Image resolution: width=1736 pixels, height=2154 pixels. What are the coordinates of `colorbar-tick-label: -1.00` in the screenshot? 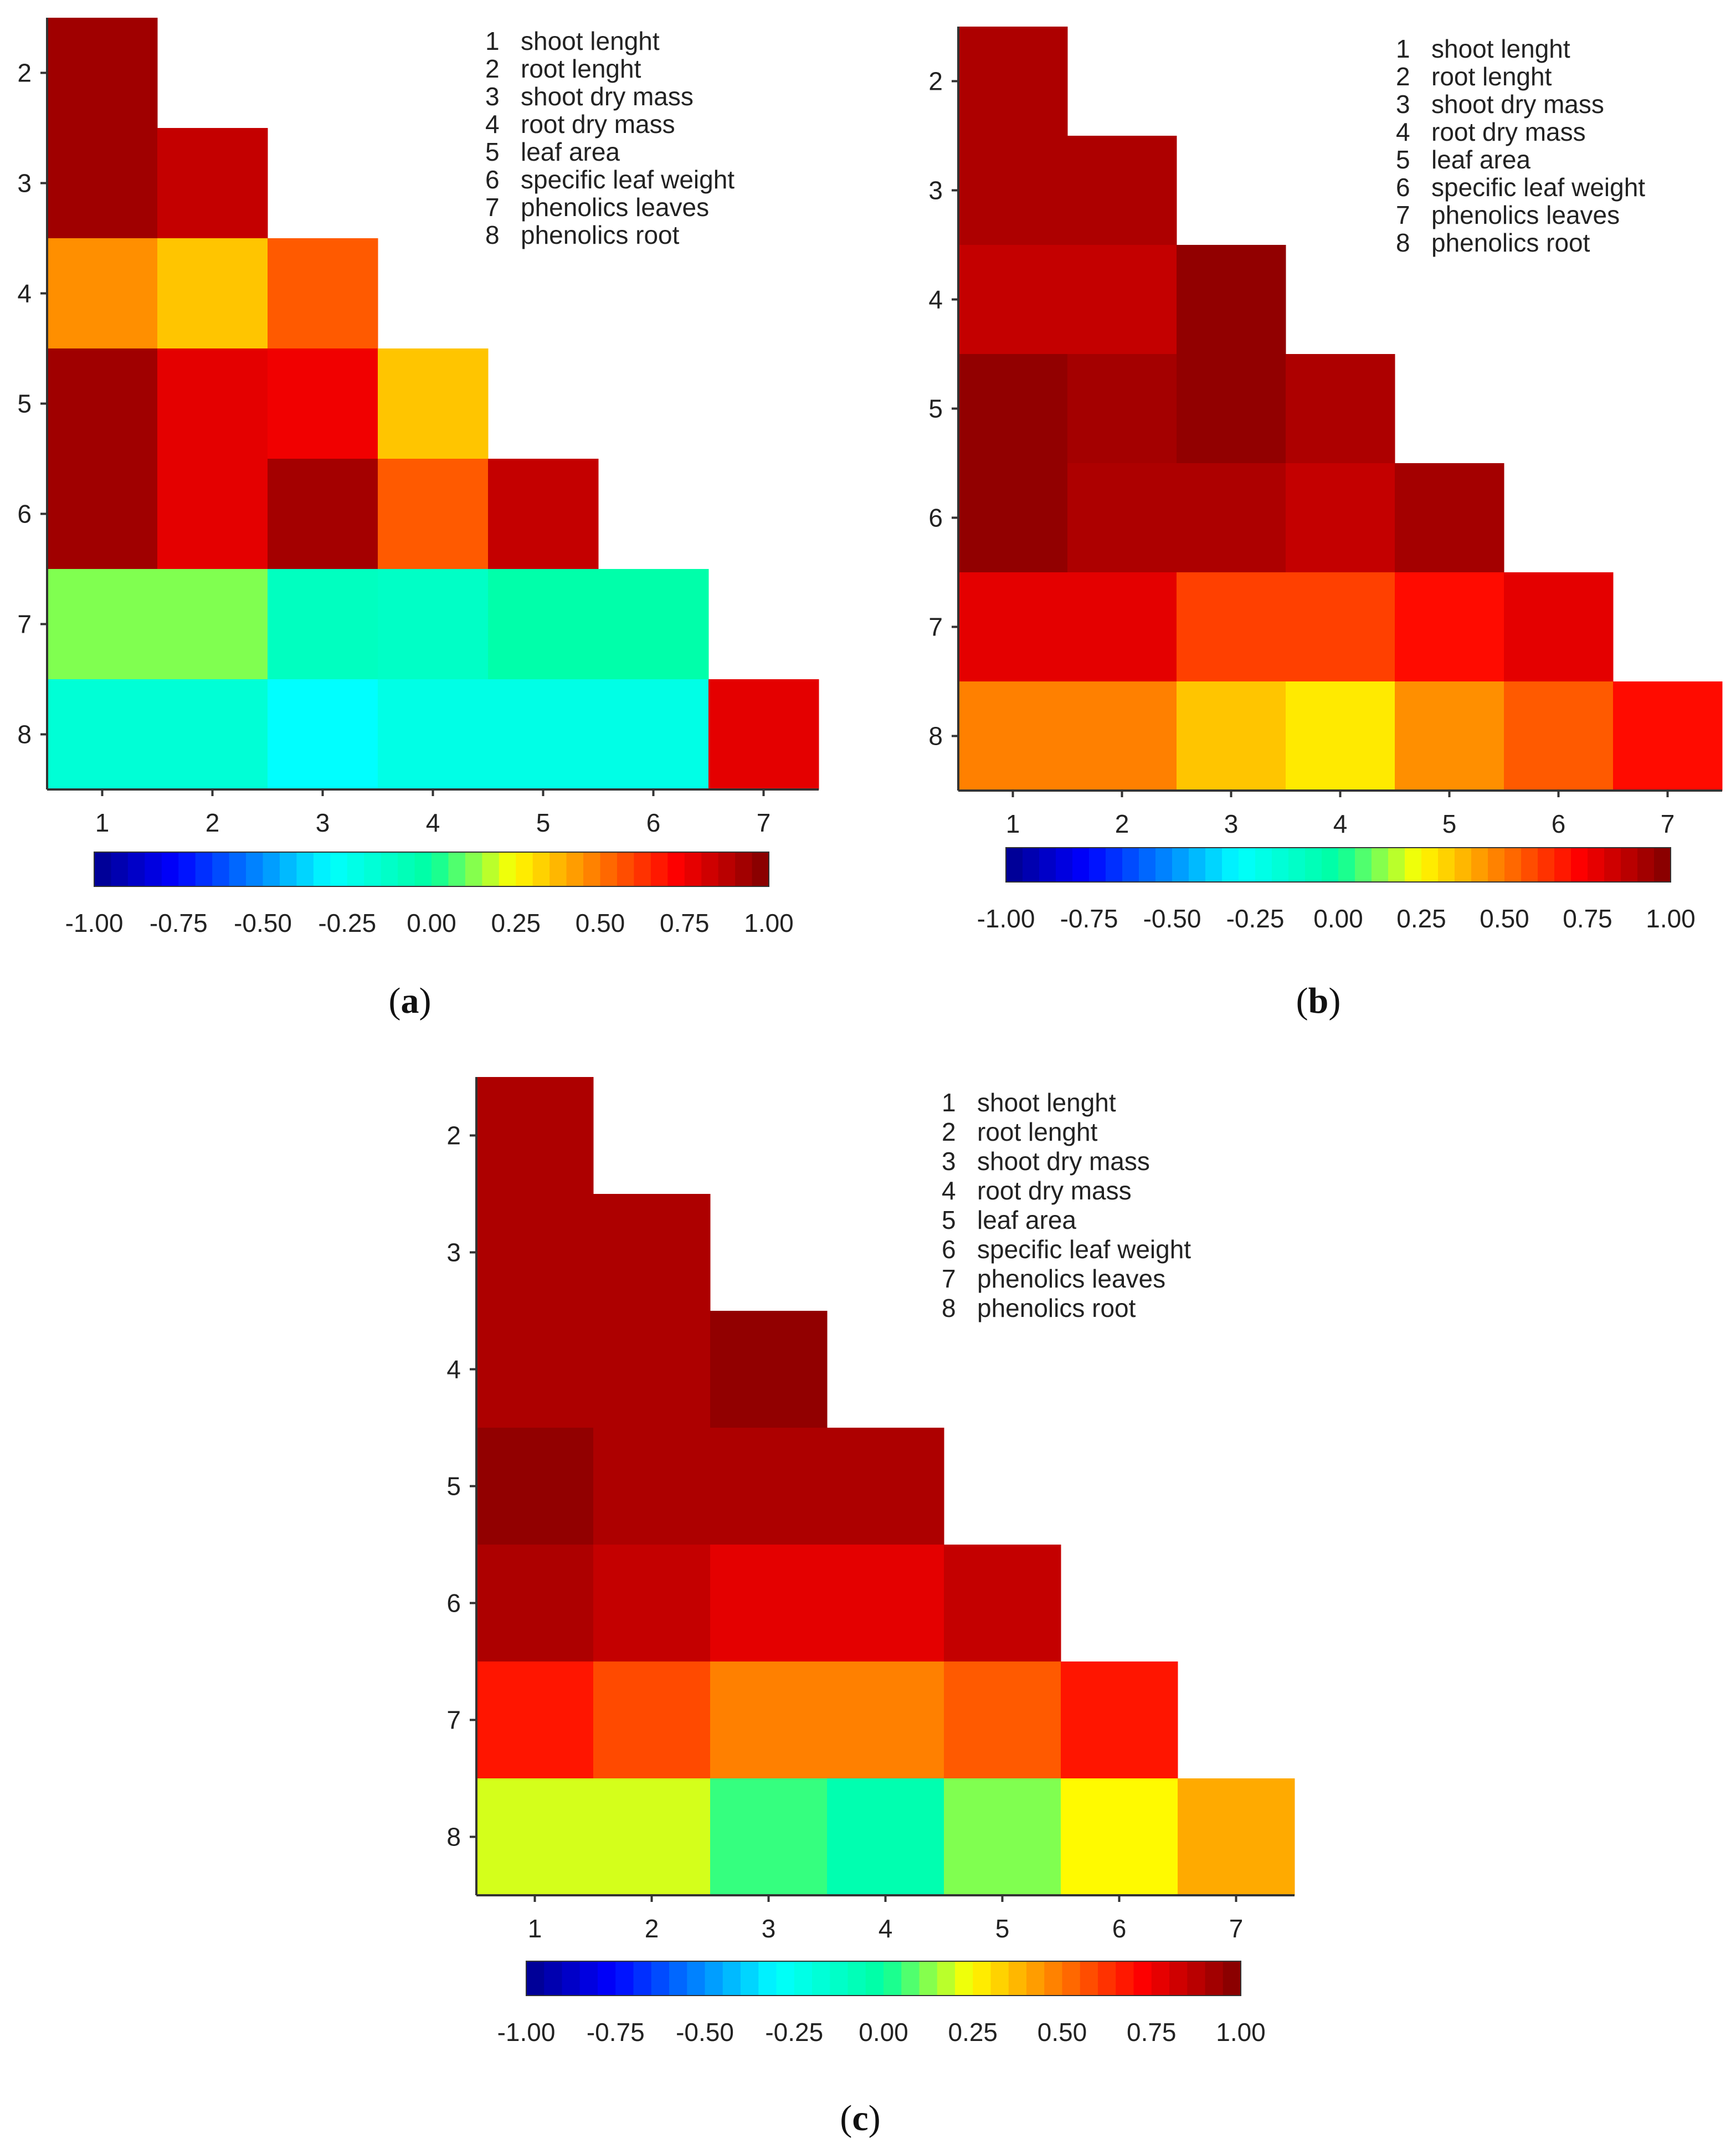 It's located at (1006, 919).